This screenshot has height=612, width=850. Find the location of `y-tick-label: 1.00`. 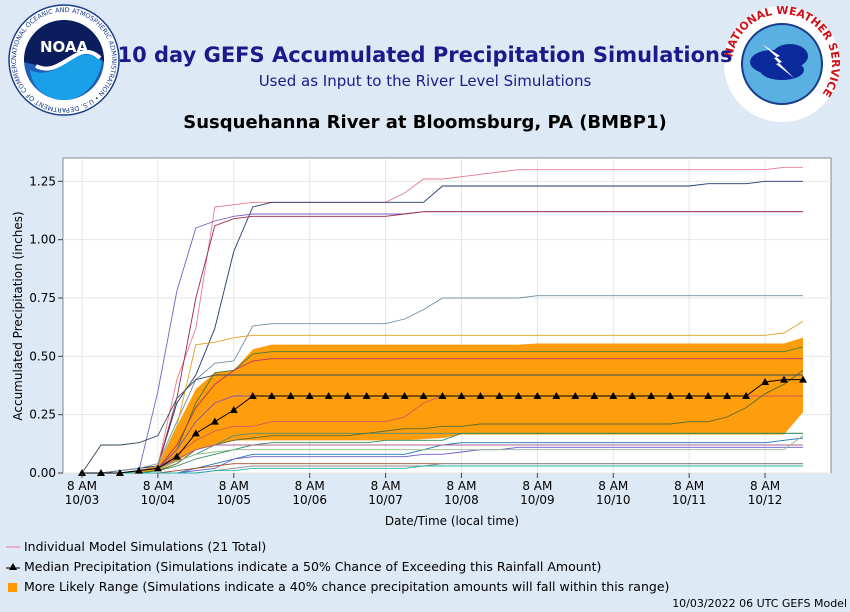

y-tick-label: 1.00 is located at coordinates (42, 240).